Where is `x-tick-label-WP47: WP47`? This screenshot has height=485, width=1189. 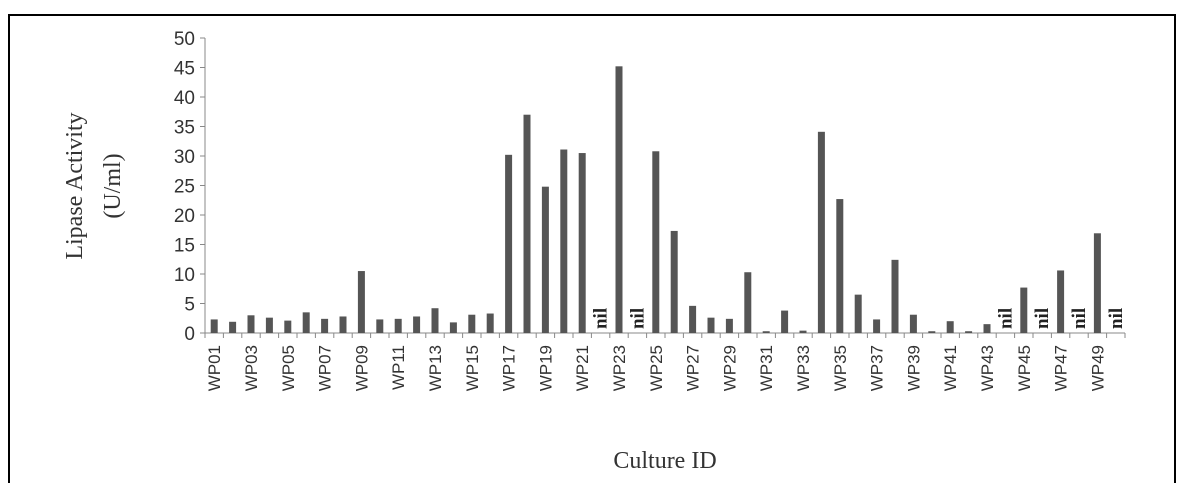
x-tick-label-WP47: WP47 is located at coordinates (1061, 368).